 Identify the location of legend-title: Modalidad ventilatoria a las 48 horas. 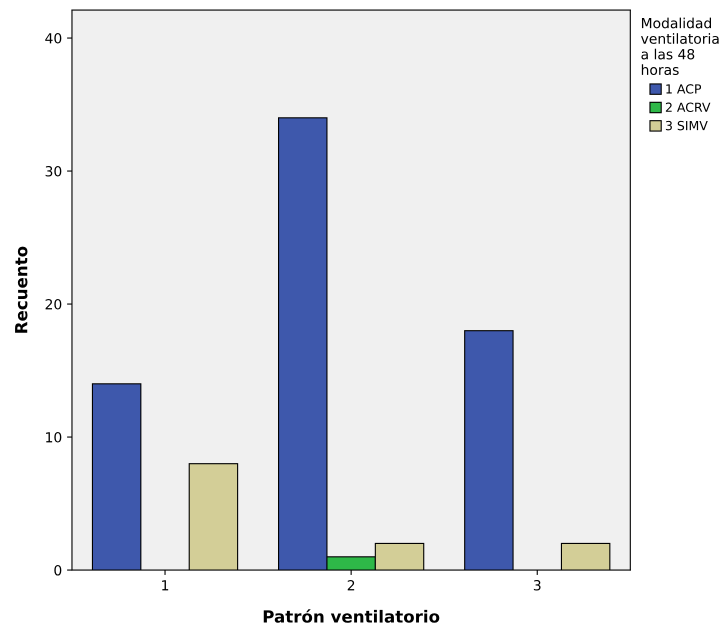
(680, 47).